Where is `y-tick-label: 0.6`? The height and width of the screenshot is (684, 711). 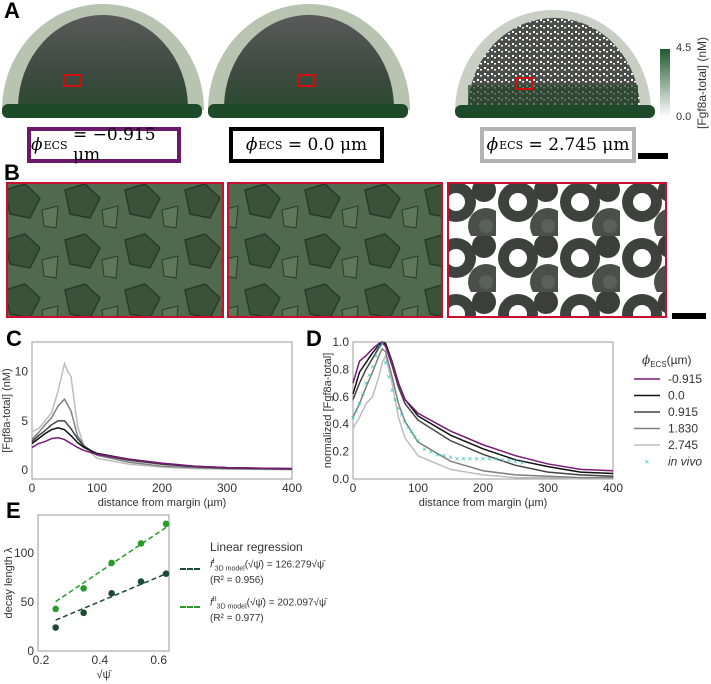
y-tick-label: 0.6 is located at coordinates (340, 397).